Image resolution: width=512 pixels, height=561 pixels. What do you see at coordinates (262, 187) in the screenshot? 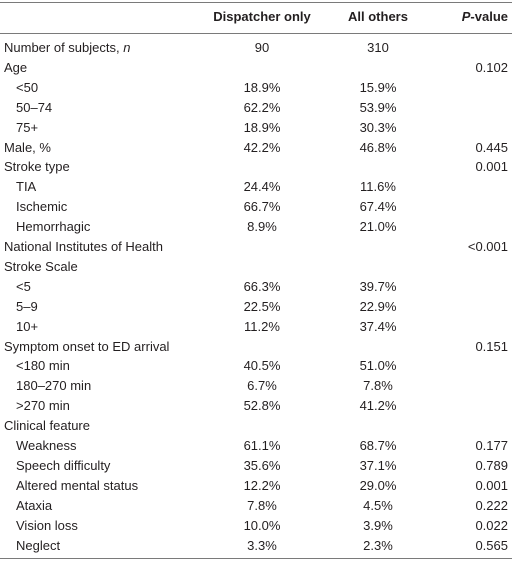
I see `value-cell: 24.4%` at bounding box center [262, 187].